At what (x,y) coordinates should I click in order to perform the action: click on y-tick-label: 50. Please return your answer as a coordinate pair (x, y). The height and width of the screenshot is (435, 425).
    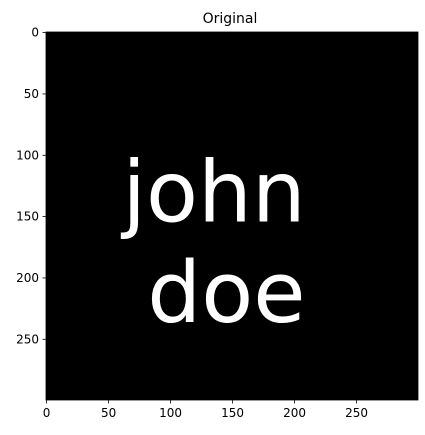
    Looking at the image, I should click on (31, 94).